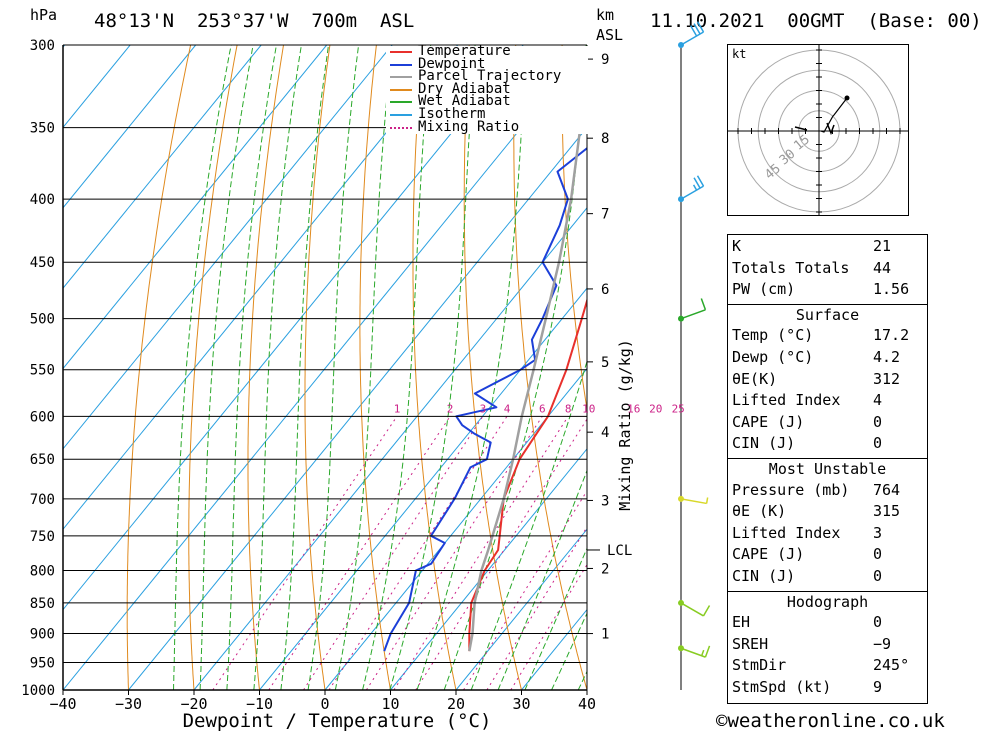  What do you see at coordinates (827, 315) in the screenshot?
I see `index-section-title: Surface` at bounding box center [827, 315].